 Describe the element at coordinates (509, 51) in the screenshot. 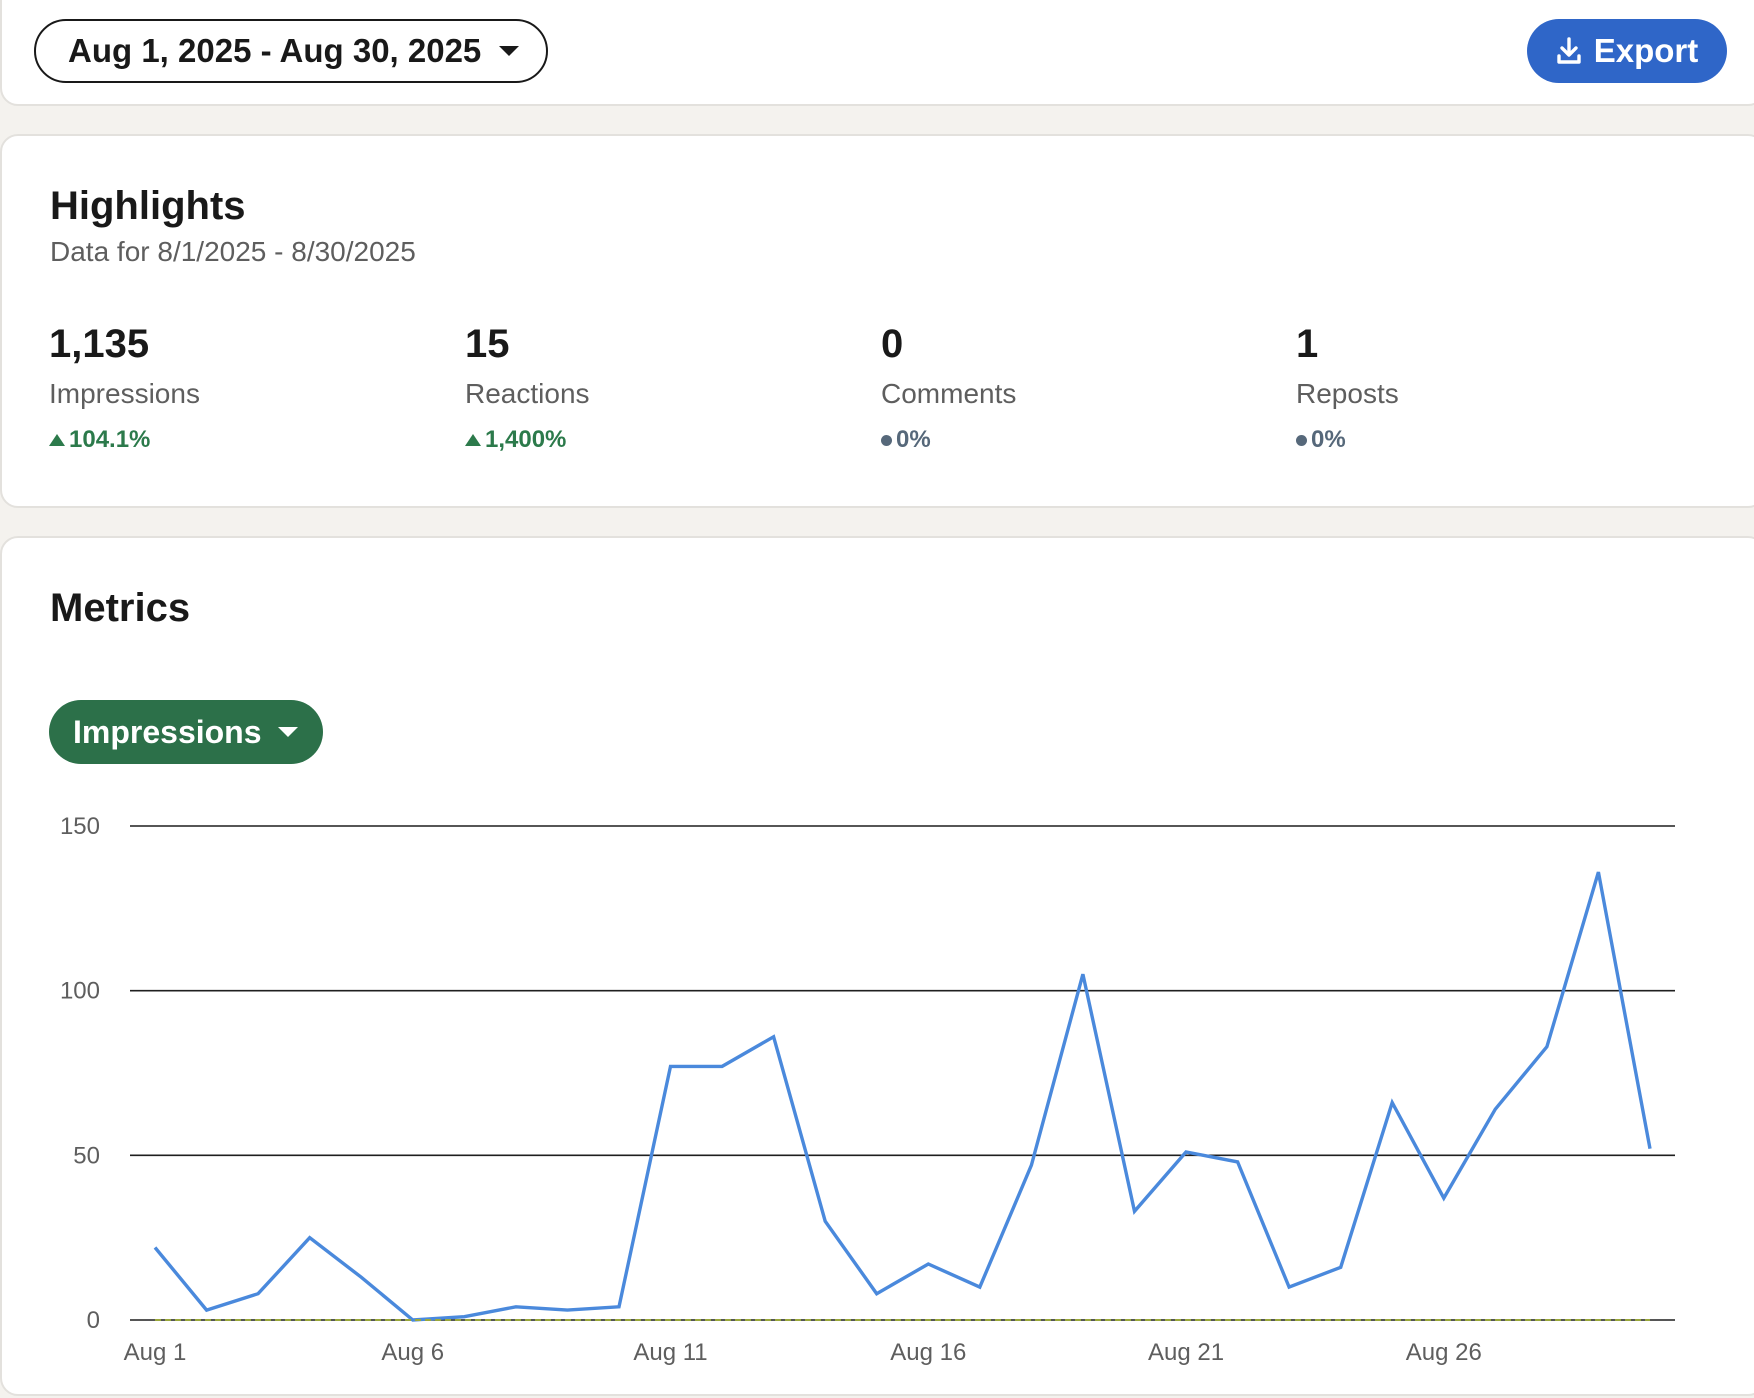

I see `chevron-down-icon` at that location.